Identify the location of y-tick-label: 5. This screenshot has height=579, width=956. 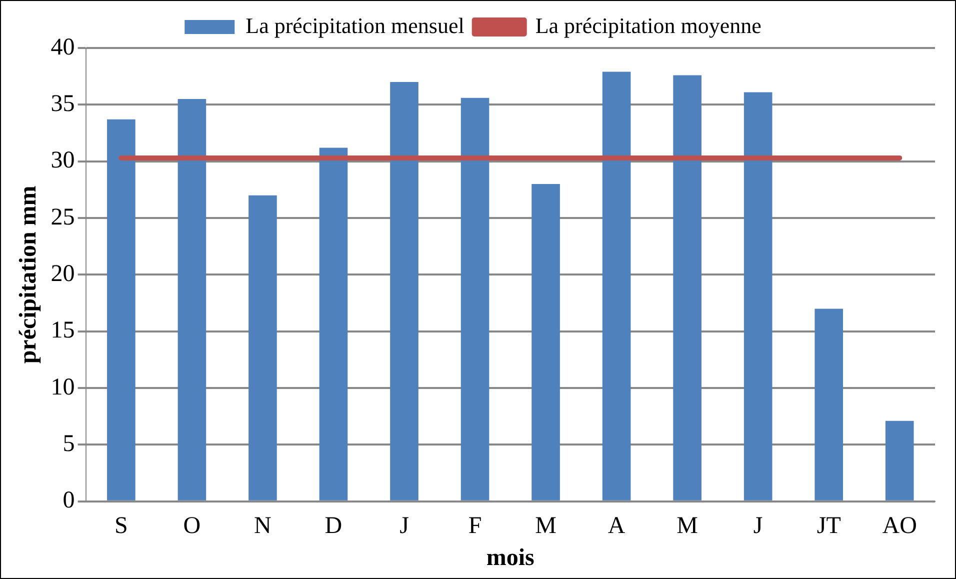
(68, 444).